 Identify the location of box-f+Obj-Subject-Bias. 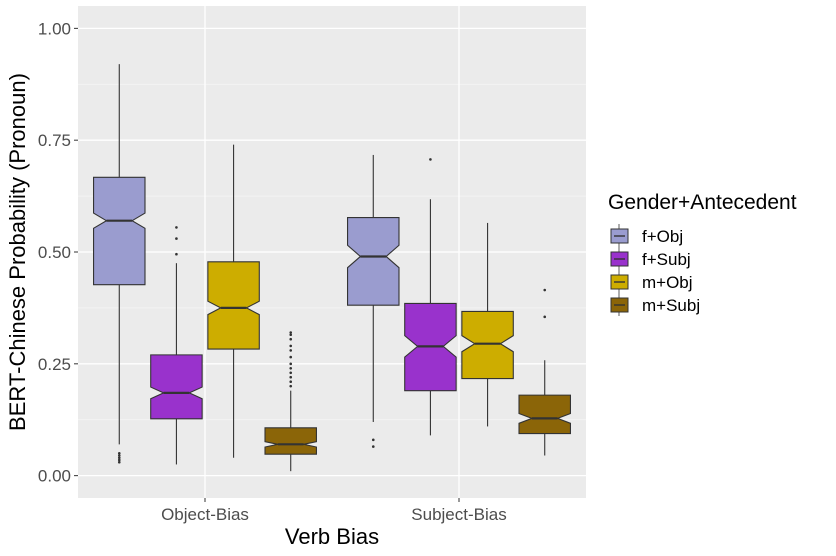
(373, 301).